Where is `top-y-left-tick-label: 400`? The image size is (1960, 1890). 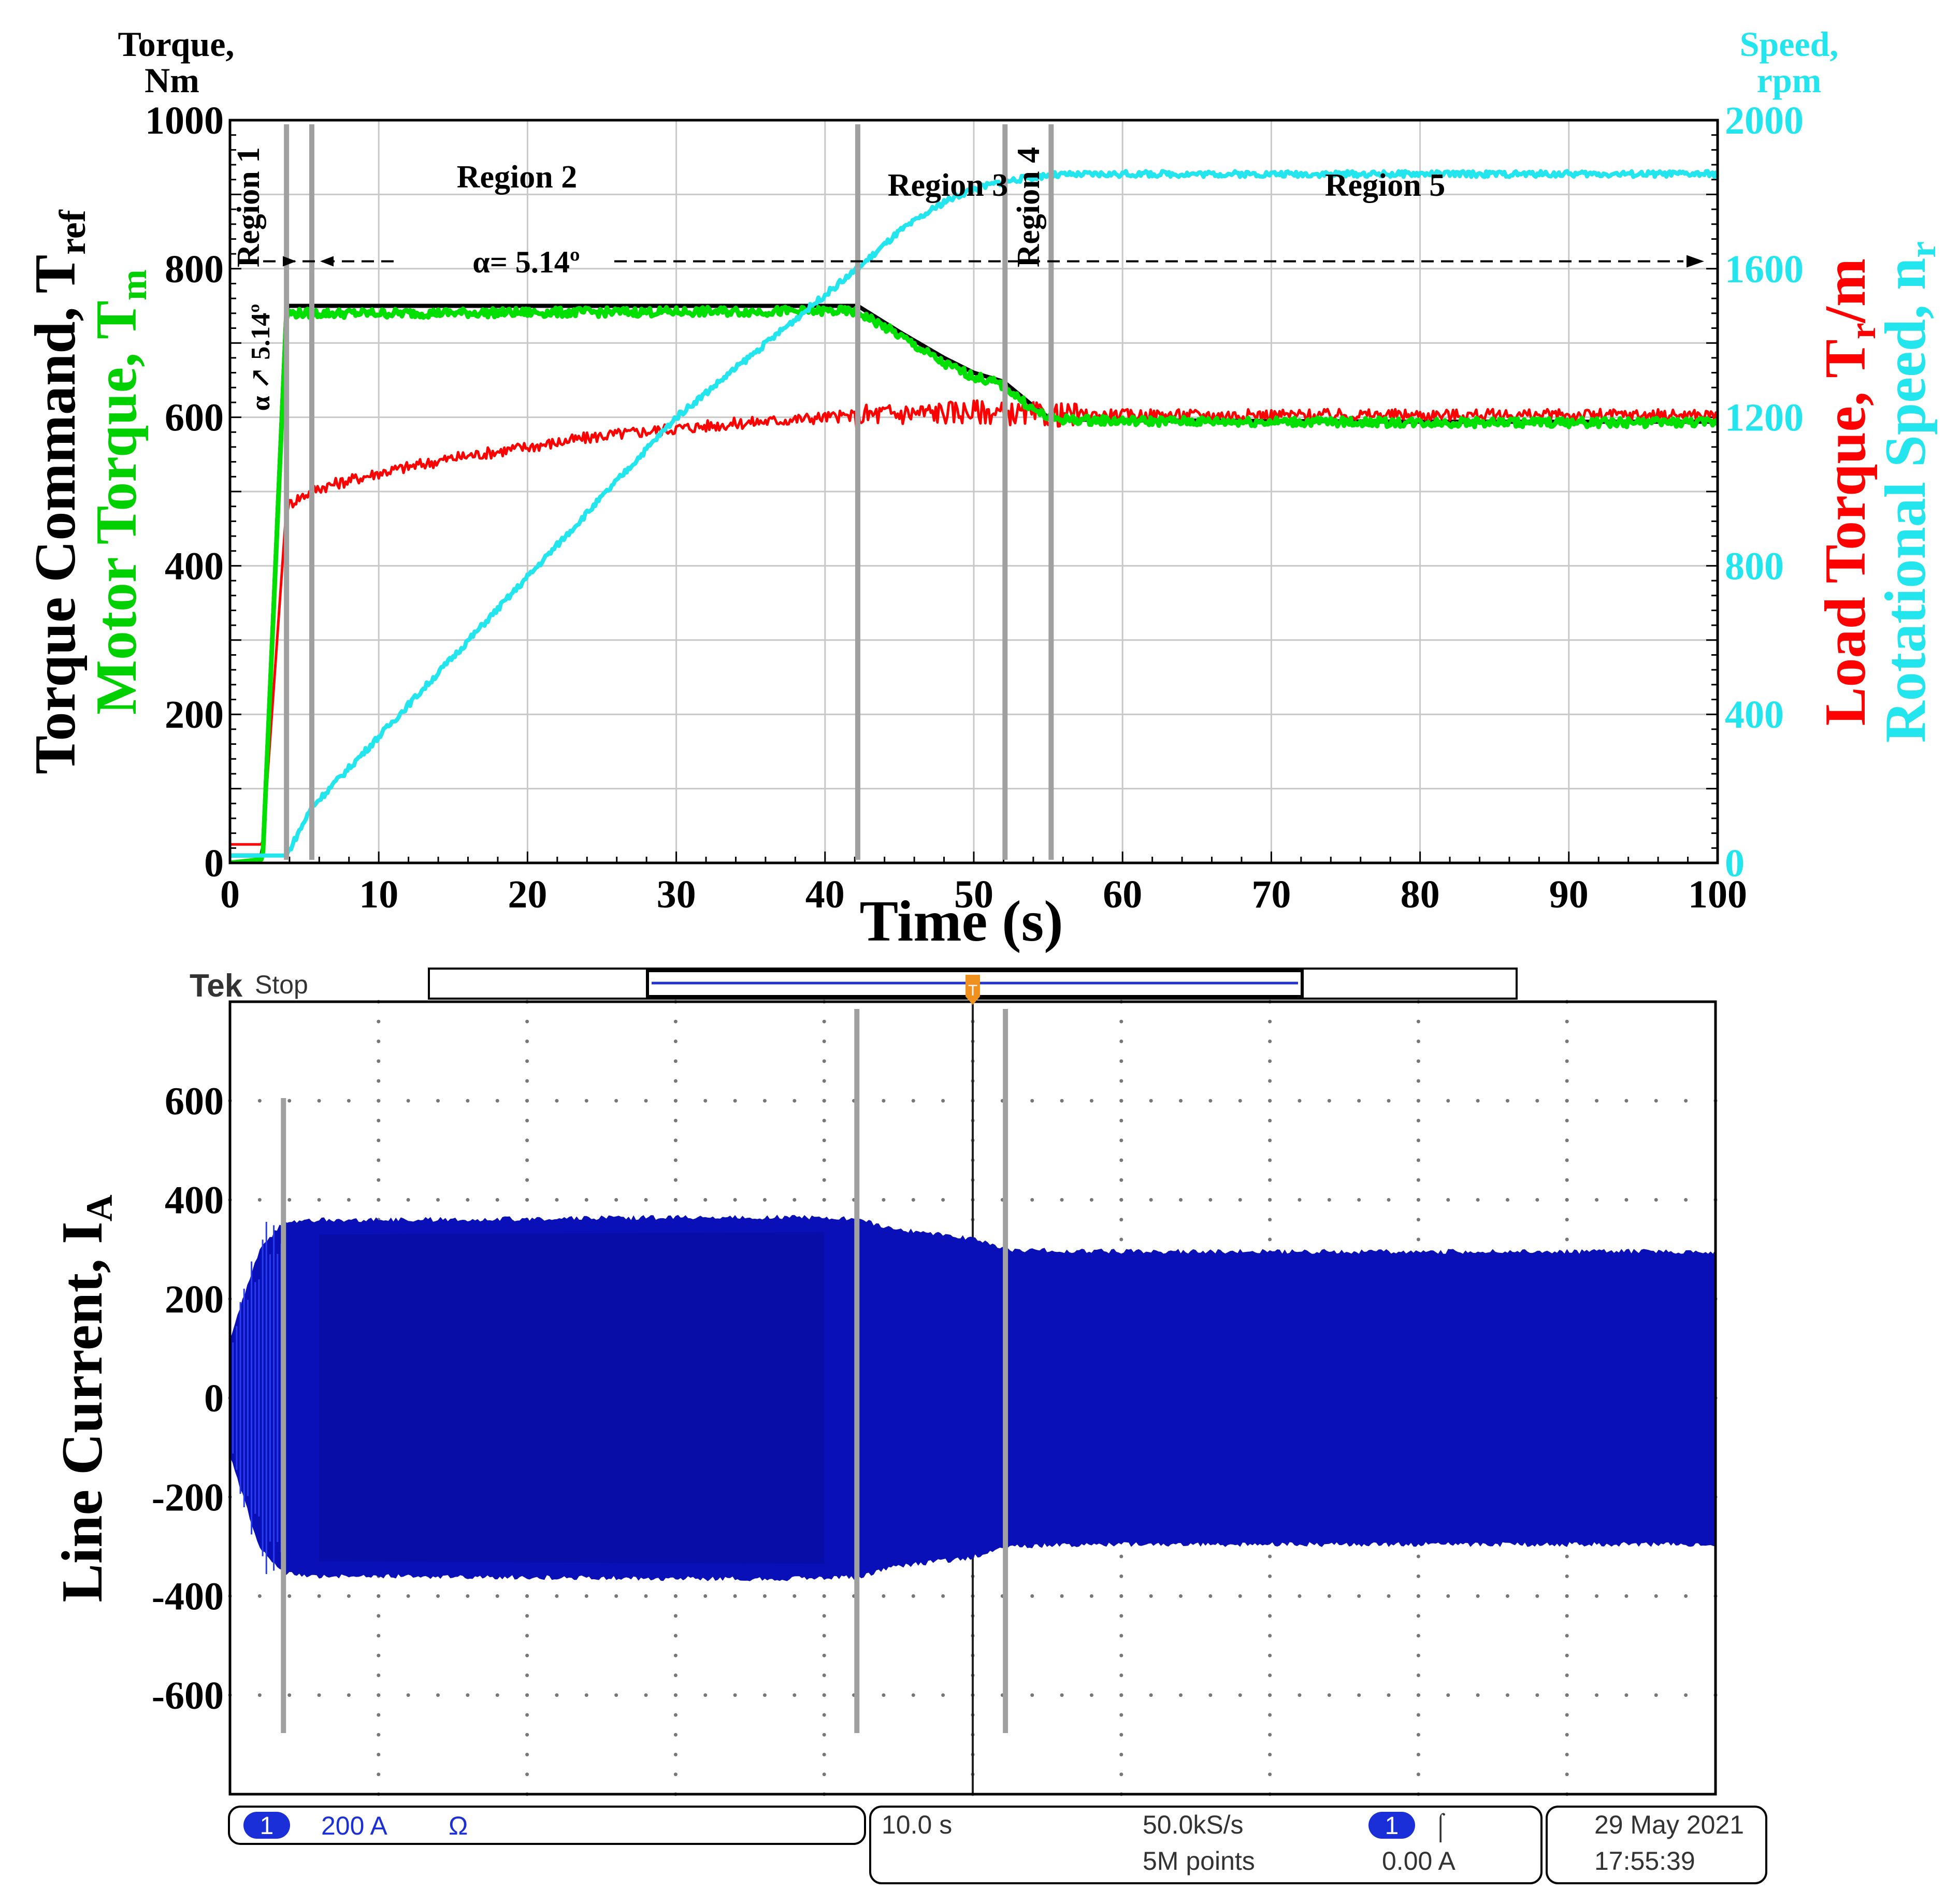
top-y-left-tick-label: 400 is located at coordinates (194, 566).